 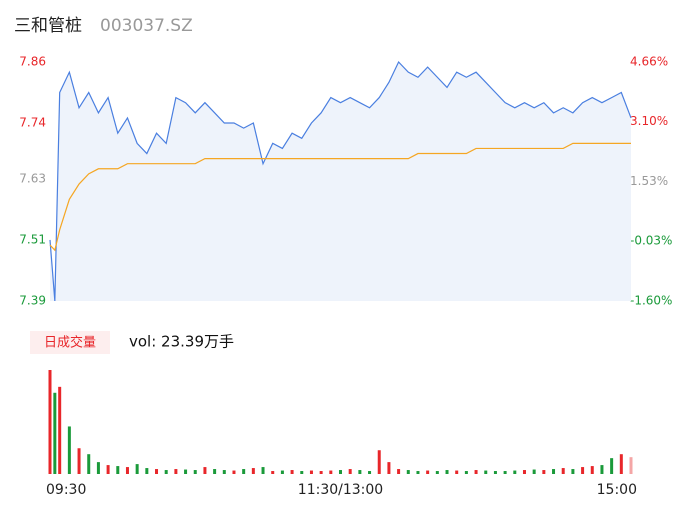 I want to click on volume-legend: 日成交量, so click(x=70, y=343).